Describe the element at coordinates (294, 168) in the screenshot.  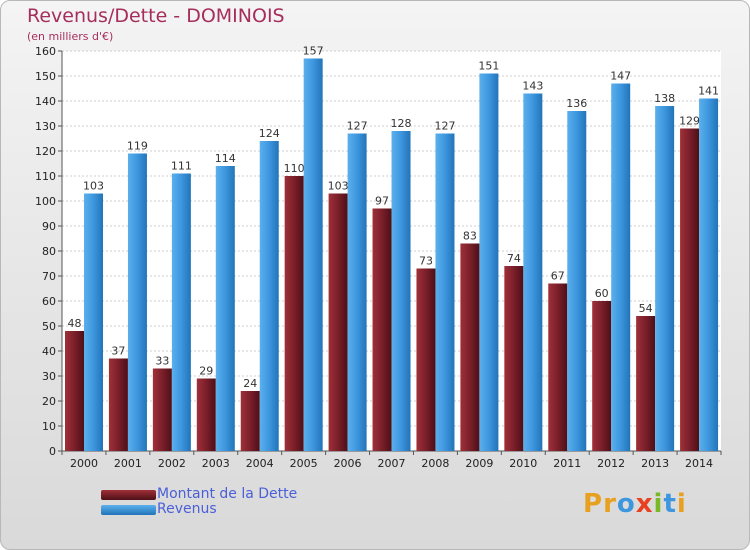
I see `data-label-debt: 110` at that location.